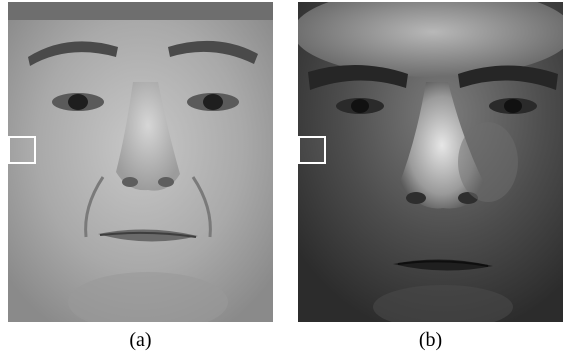  Describe the element at coordinates (430, 340) in the screenshot. I see `caption-b: (b)` at that location.